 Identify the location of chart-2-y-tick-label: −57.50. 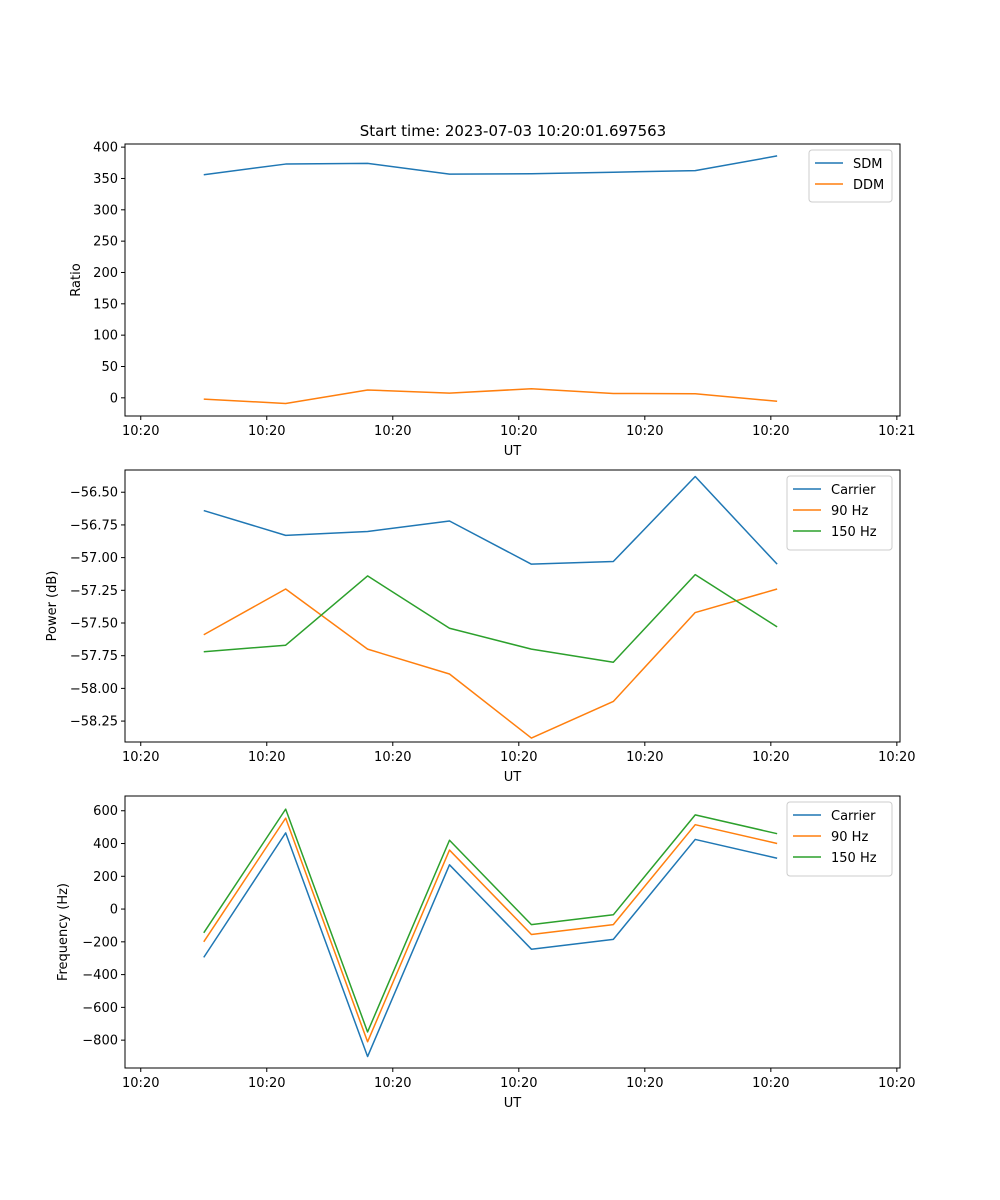
(94, 624).